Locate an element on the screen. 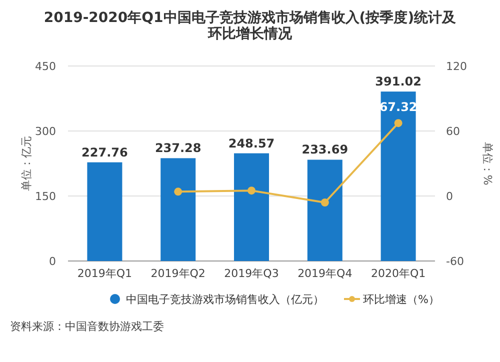 This screenshot has height=362, width=500. y2-tick-label: 120 is located at coordinates (456, 66).